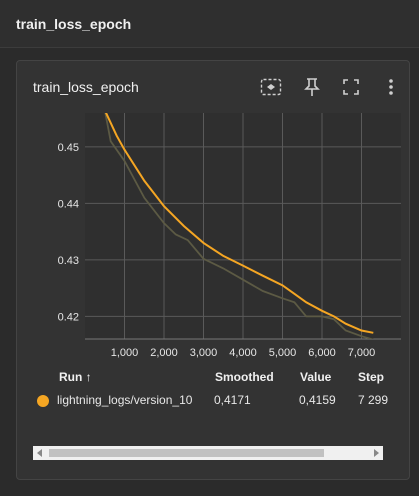 Image resolution: width=419 pixels, height=496 pixels. Describe the element at coordinates (39, 453) in the screenshot. I see `scroll-left-arrow` at that location.